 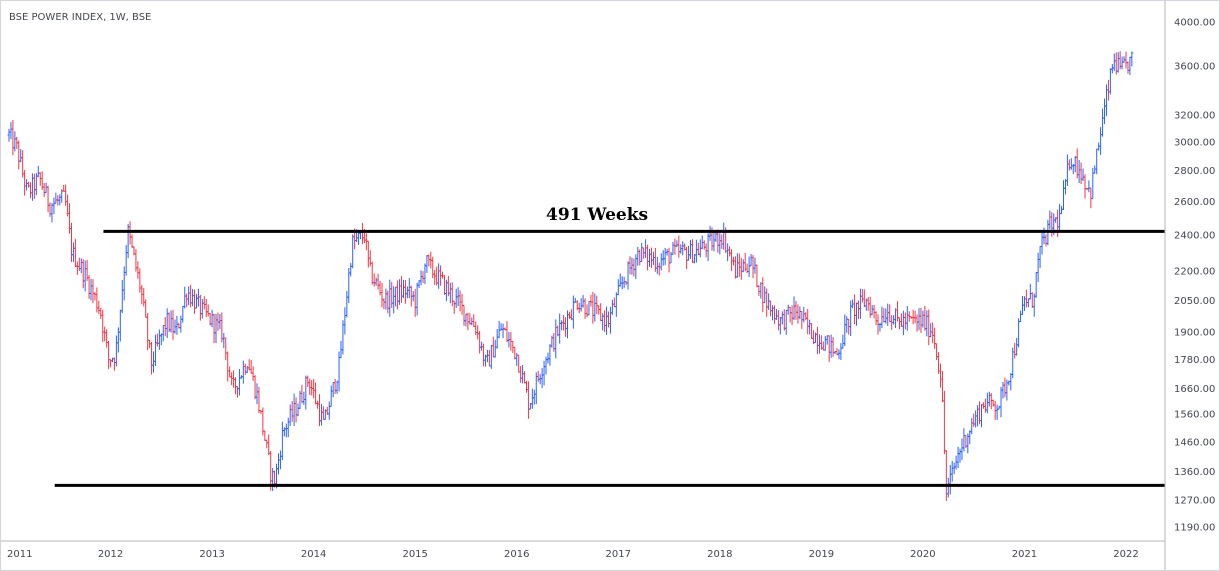 What do you see at coordinates (1194, 301) in the screenshot?
I see `y-tick-label: 2050.00` at bounding box center [1194, 301].